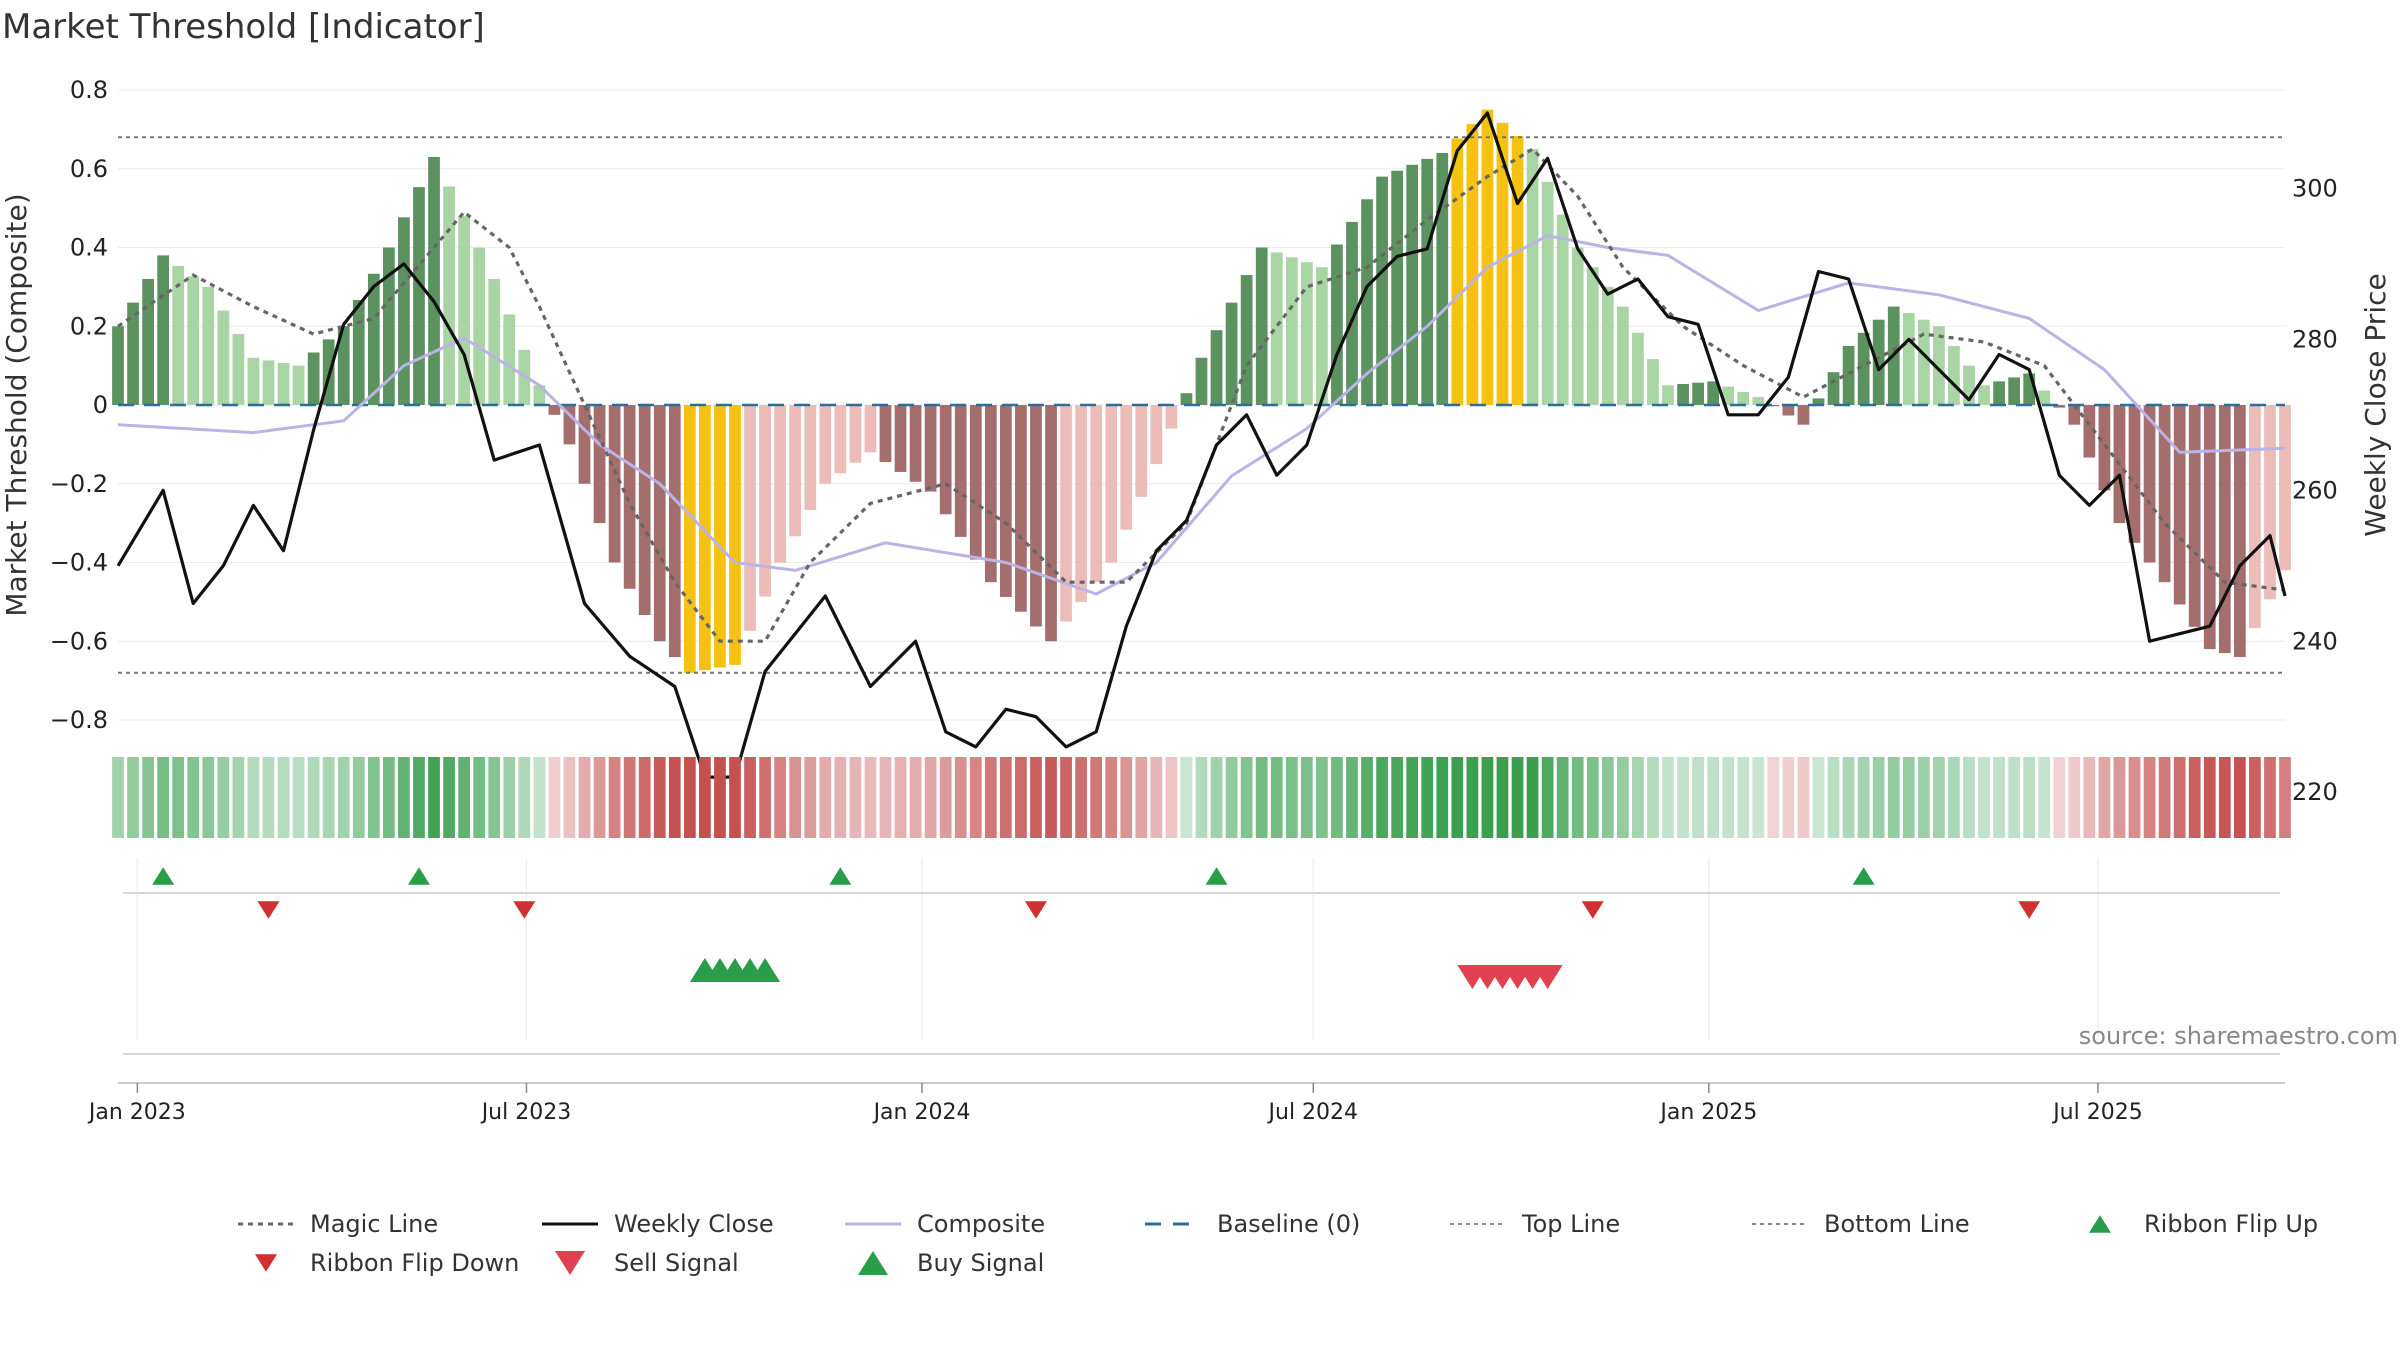 The height and width of the screenshot is (1350, 2400). Describe the element at coordinates (268, 910) in the screenshot. I see `ribbon-flip-down-marker` at that location.